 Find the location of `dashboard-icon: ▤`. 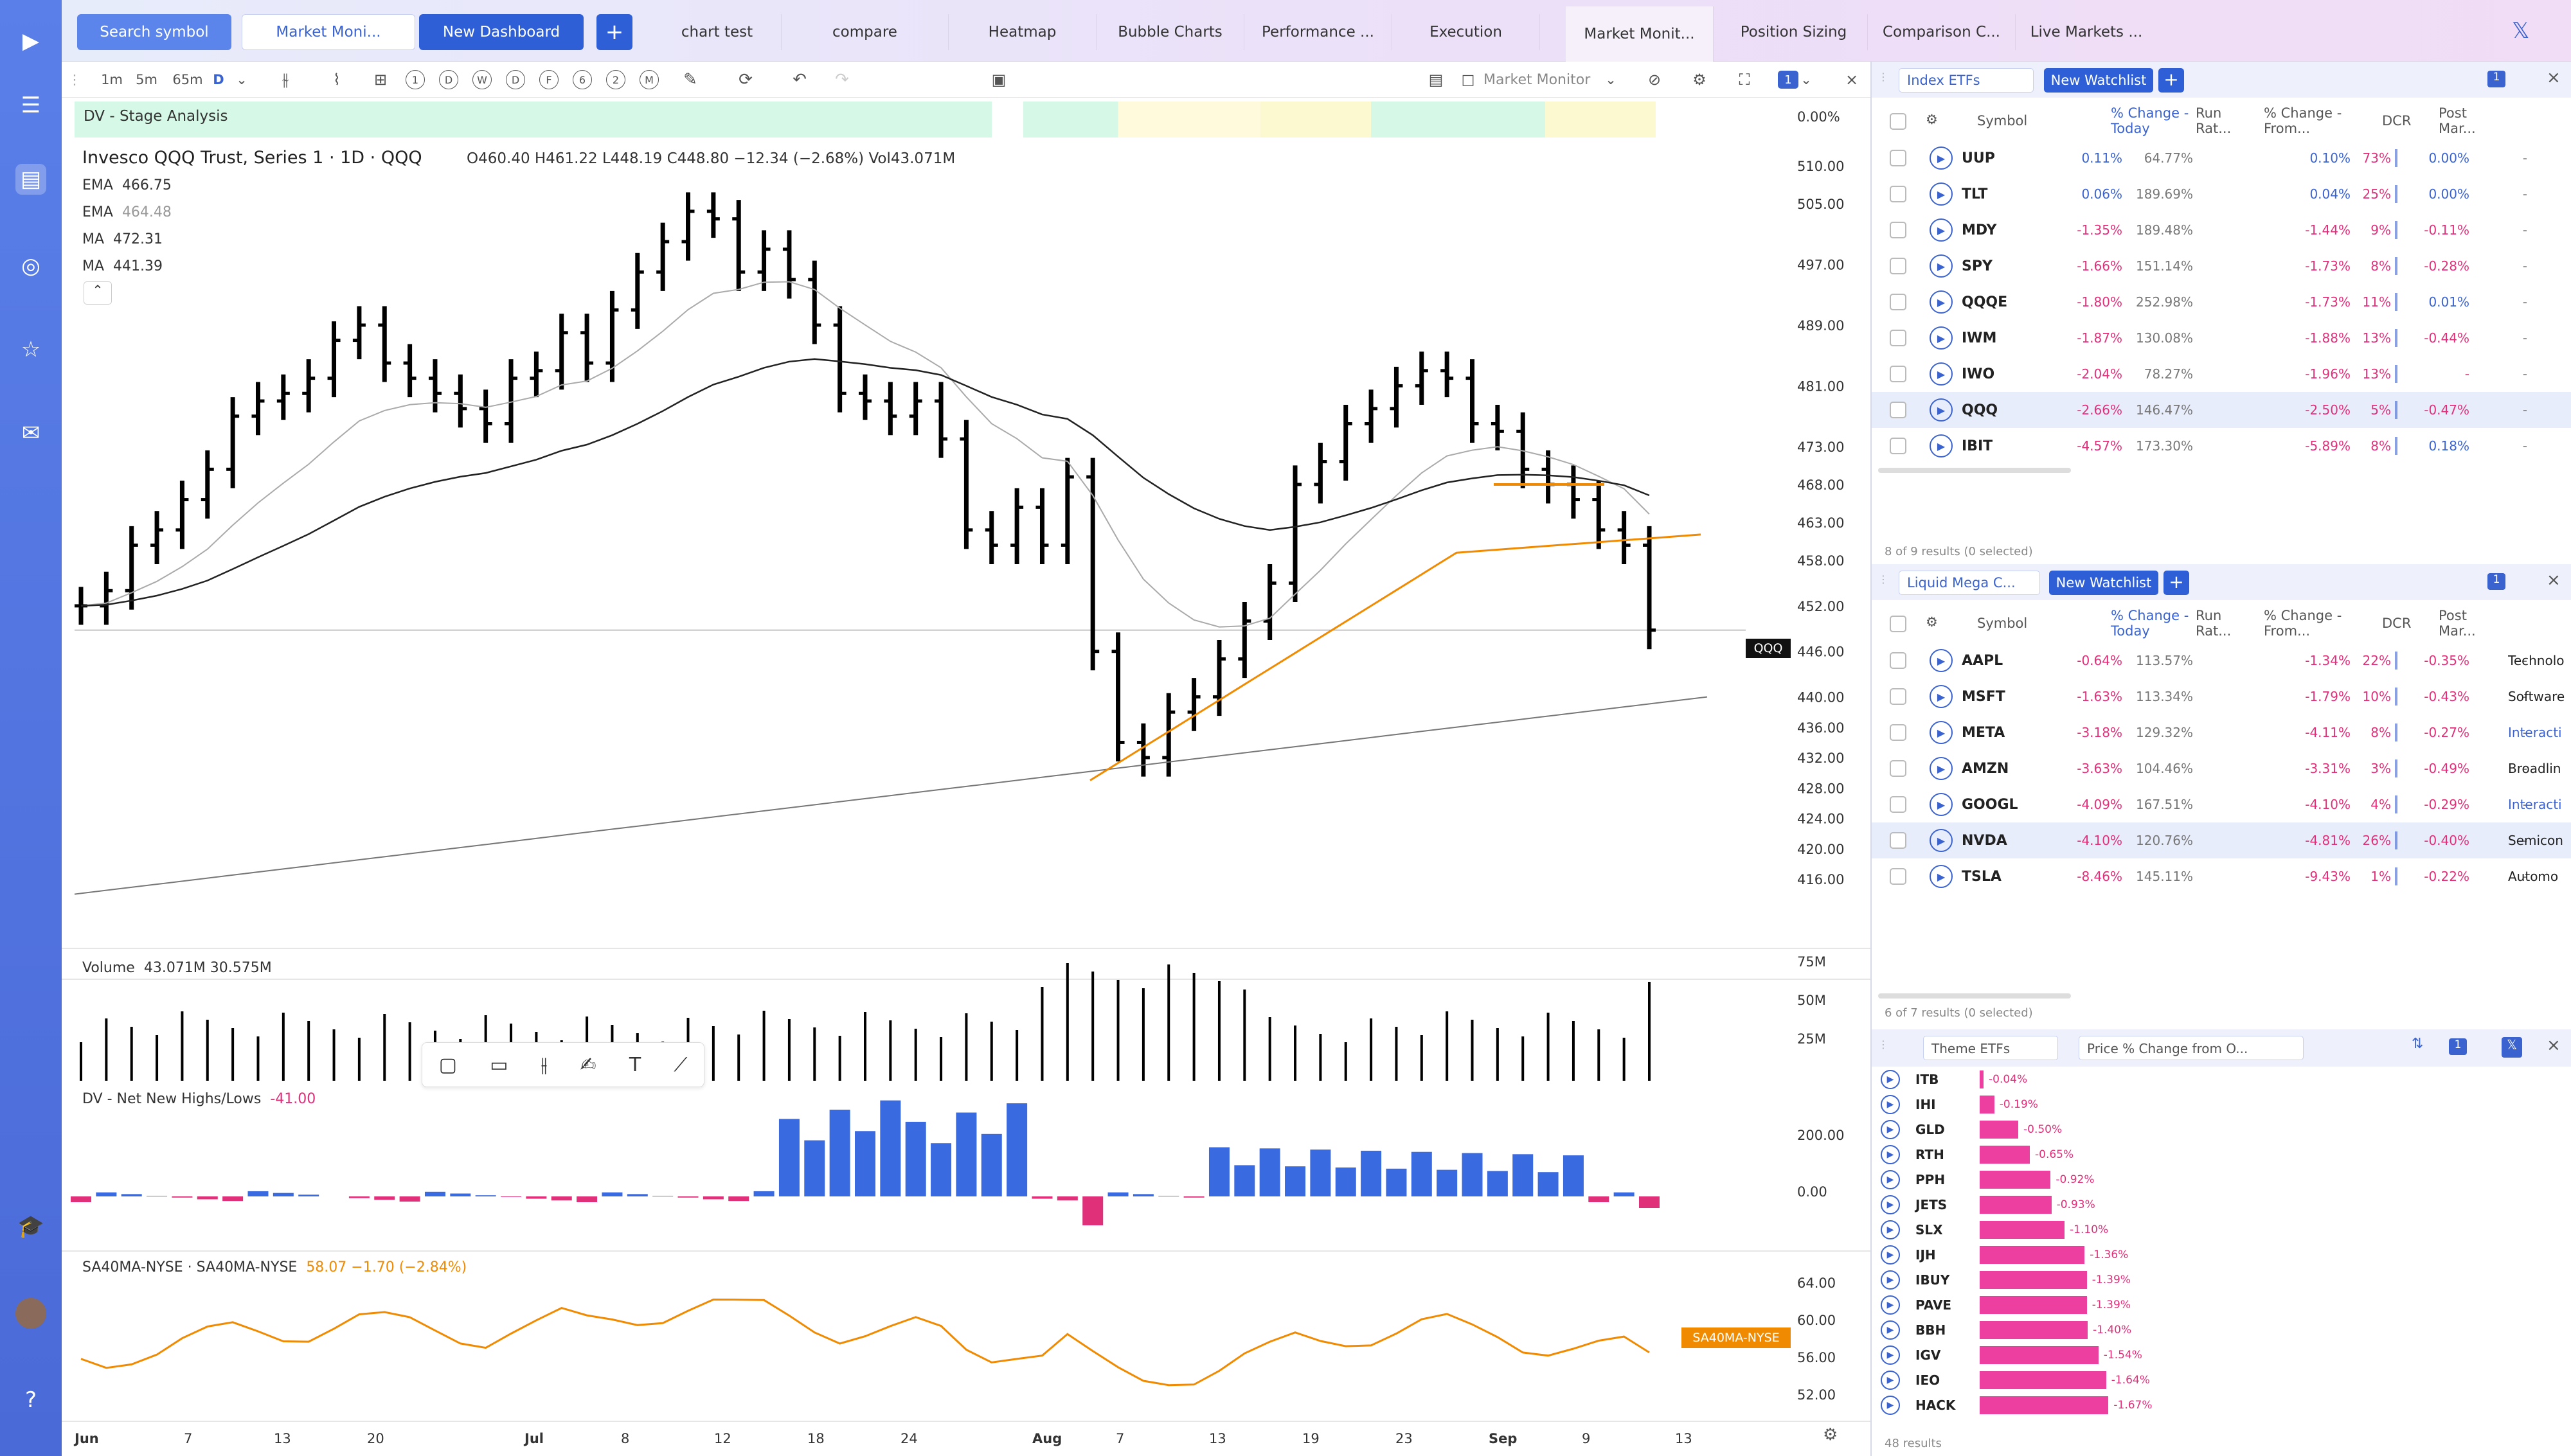

dashboard-icon: ▤ is located at coordinates (31, 179).